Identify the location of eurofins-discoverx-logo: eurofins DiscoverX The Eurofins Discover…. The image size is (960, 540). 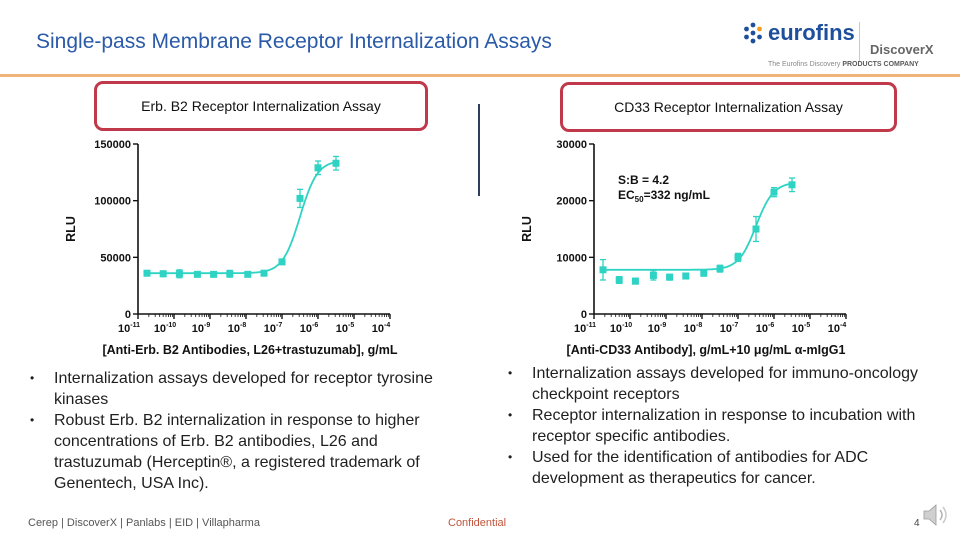
(842, 44).